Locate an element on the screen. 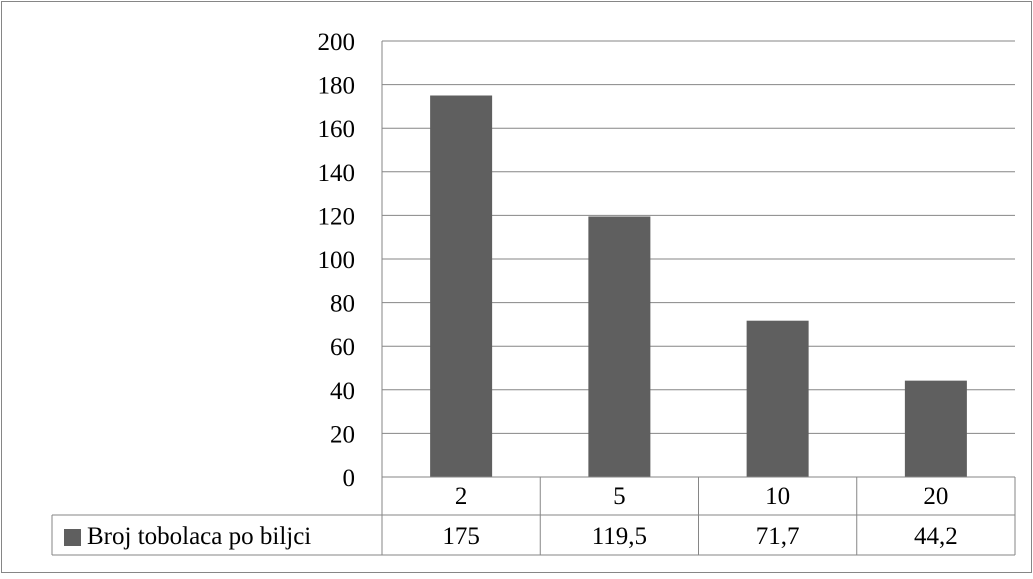 The image size is (1033, 579). legend-key is located at coordinates (72, 537).